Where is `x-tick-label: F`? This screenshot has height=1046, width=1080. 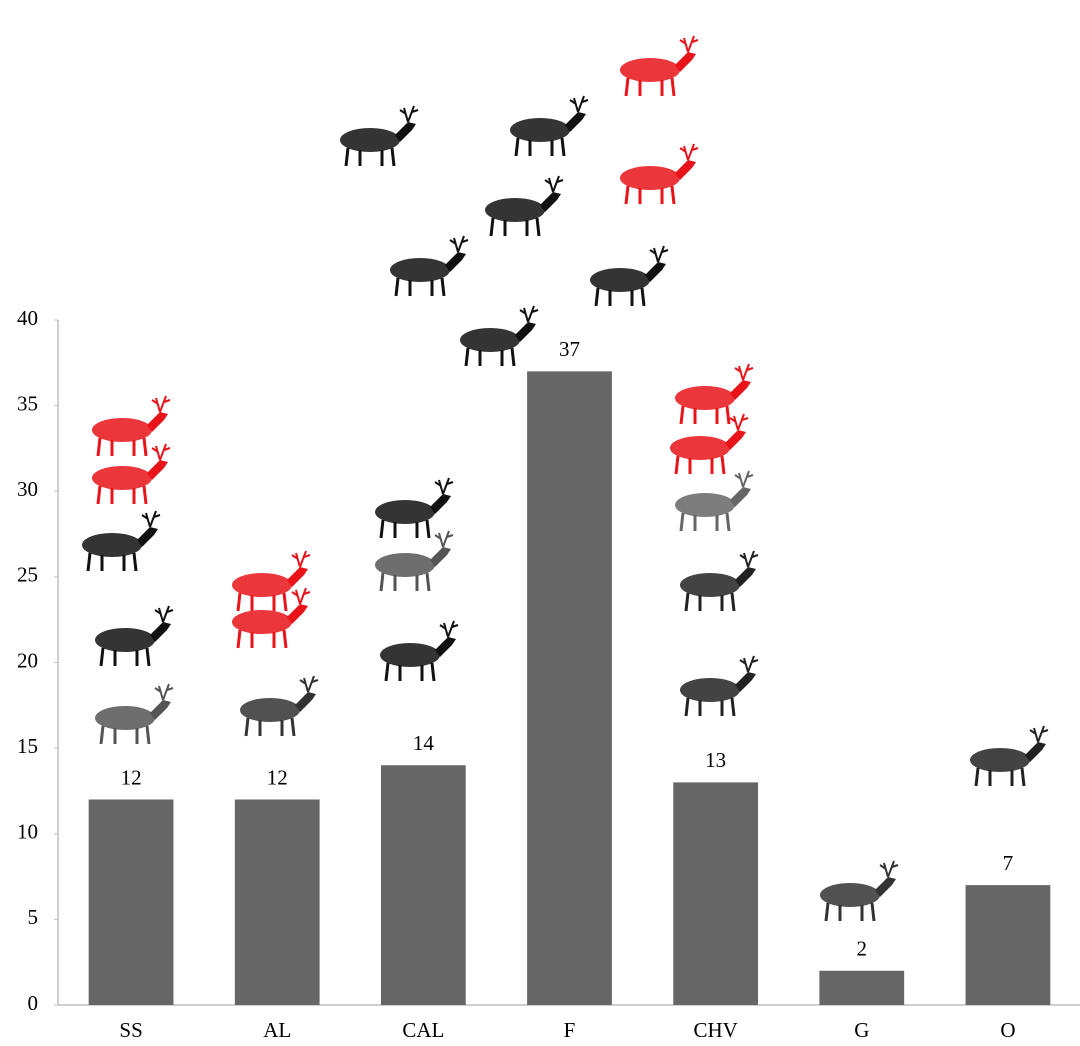
x-tick-label: F is located at coordinates (570, 1030).